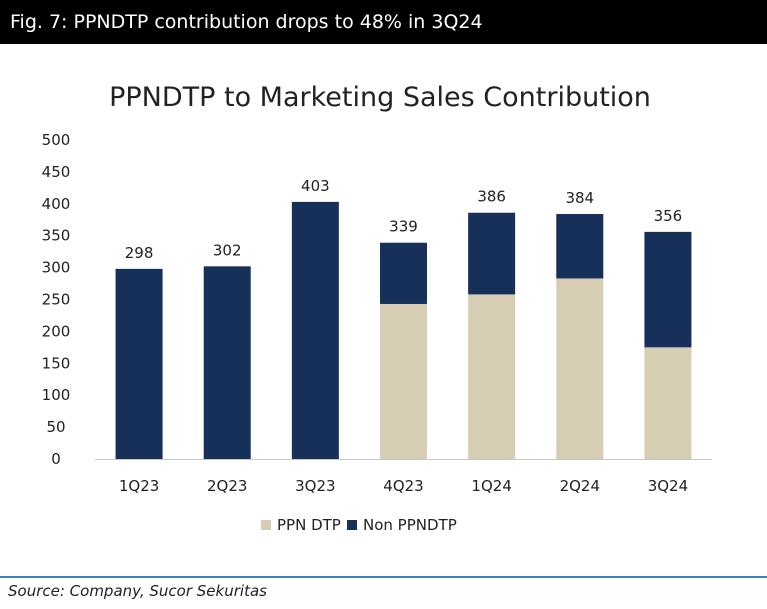 Image resolution: width=767 pixels, height=609 pixels. What do you see at coordinates (227, 486) in the screenshot?
I see `x-tick-label: 2Q23` at bounding box center [227, 486].